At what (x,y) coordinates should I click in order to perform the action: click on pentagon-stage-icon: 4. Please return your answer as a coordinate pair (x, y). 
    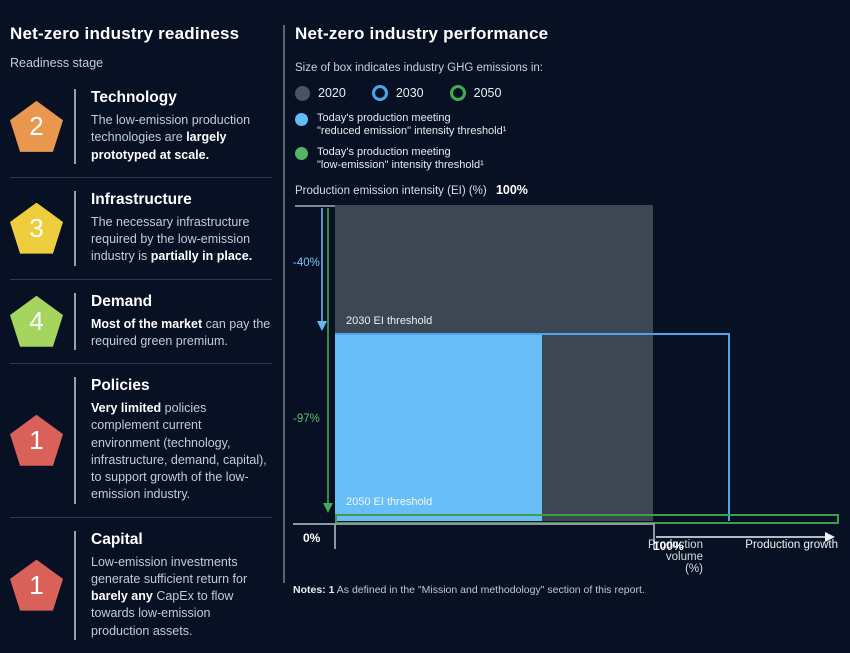
    Looking at the image, I should click on (36, 321).